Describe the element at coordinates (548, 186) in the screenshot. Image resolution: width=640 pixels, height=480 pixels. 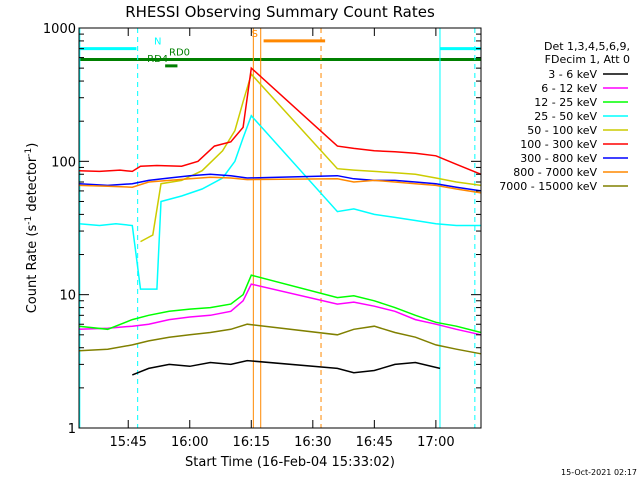
I see `legend-label-8: 7000 - 15000 keV` at that location.